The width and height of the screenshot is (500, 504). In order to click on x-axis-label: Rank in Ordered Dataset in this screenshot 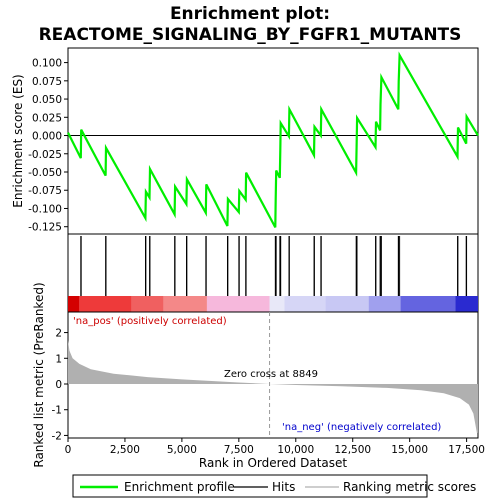, I will do `click(273, 463)`.